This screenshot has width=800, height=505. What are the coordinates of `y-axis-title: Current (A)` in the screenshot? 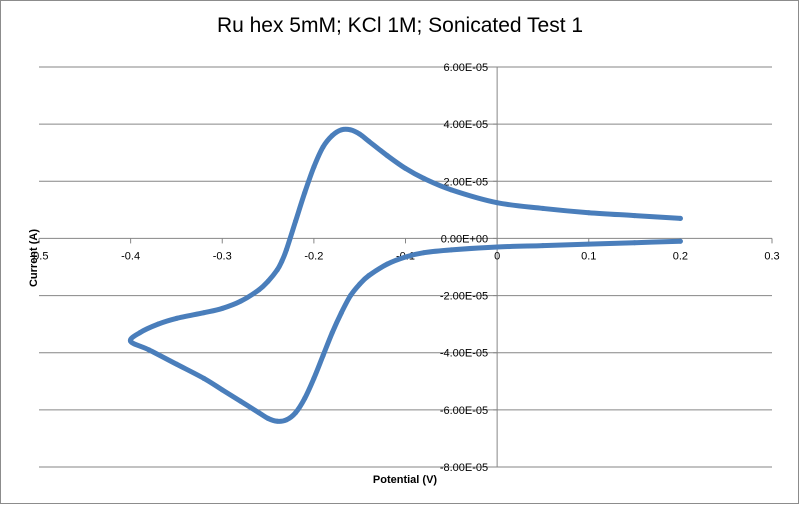 It's located at (34, 258).